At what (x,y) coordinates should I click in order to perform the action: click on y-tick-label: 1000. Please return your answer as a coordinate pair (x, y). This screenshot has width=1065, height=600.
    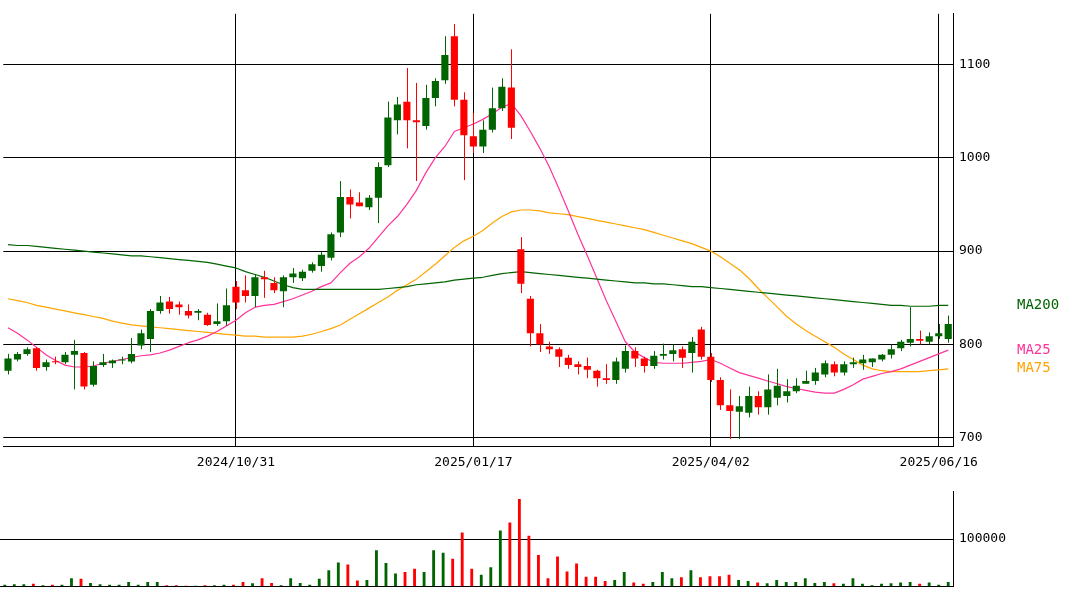
    Looking at the image, I should click on (975, 157).